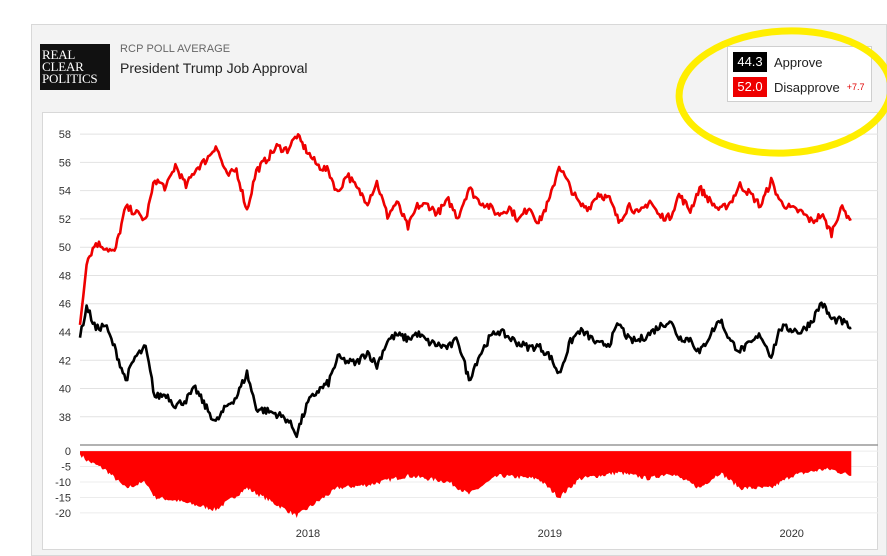 Image resolution: width=887 pixels, height=556 pixels. I want to click on y-tick-label: 52, so click(65, 220).